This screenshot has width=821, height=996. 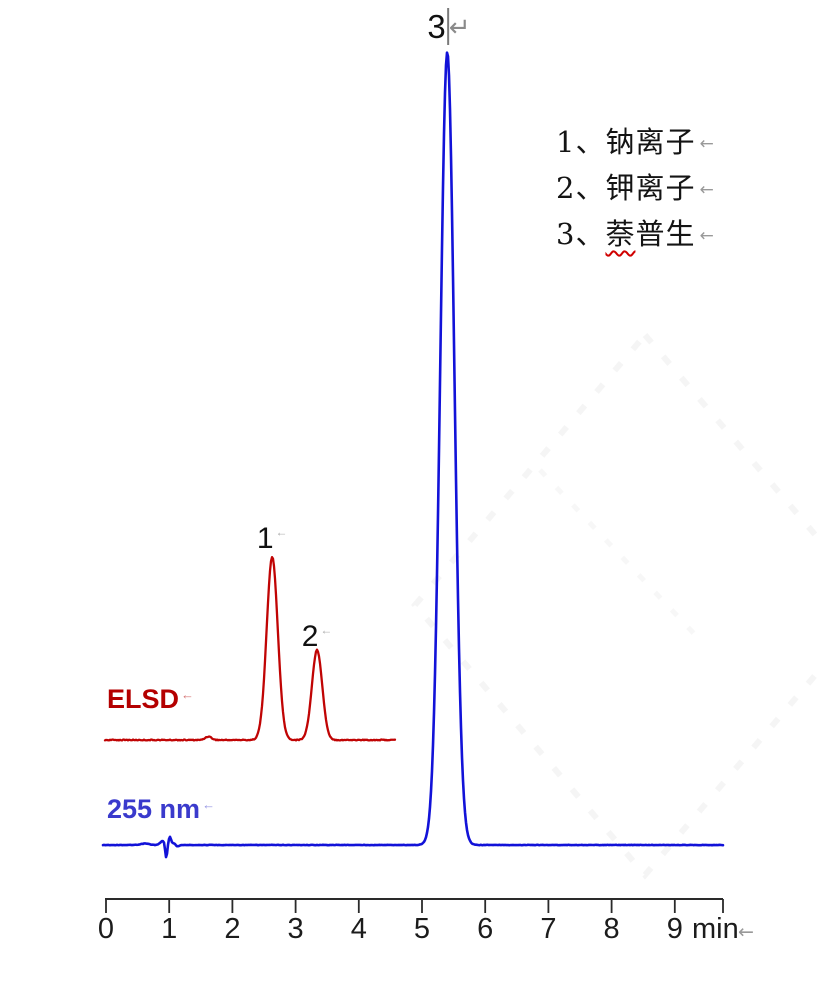 What do you see at coordinates (620, 555) in the screenshot?
I see `watermark-pattern` at bounding box center [620, 555].